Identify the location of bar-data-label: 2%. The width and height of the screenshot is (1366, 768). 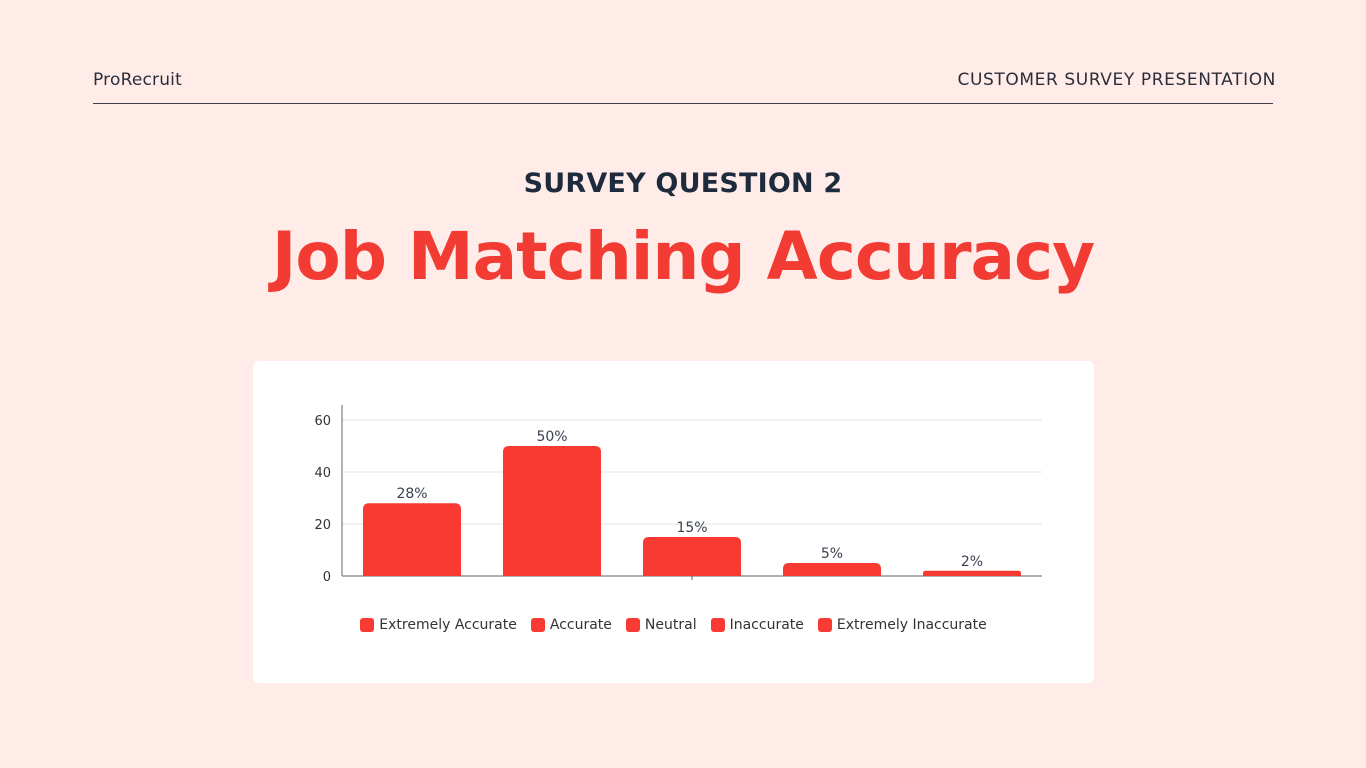
(972, 562).